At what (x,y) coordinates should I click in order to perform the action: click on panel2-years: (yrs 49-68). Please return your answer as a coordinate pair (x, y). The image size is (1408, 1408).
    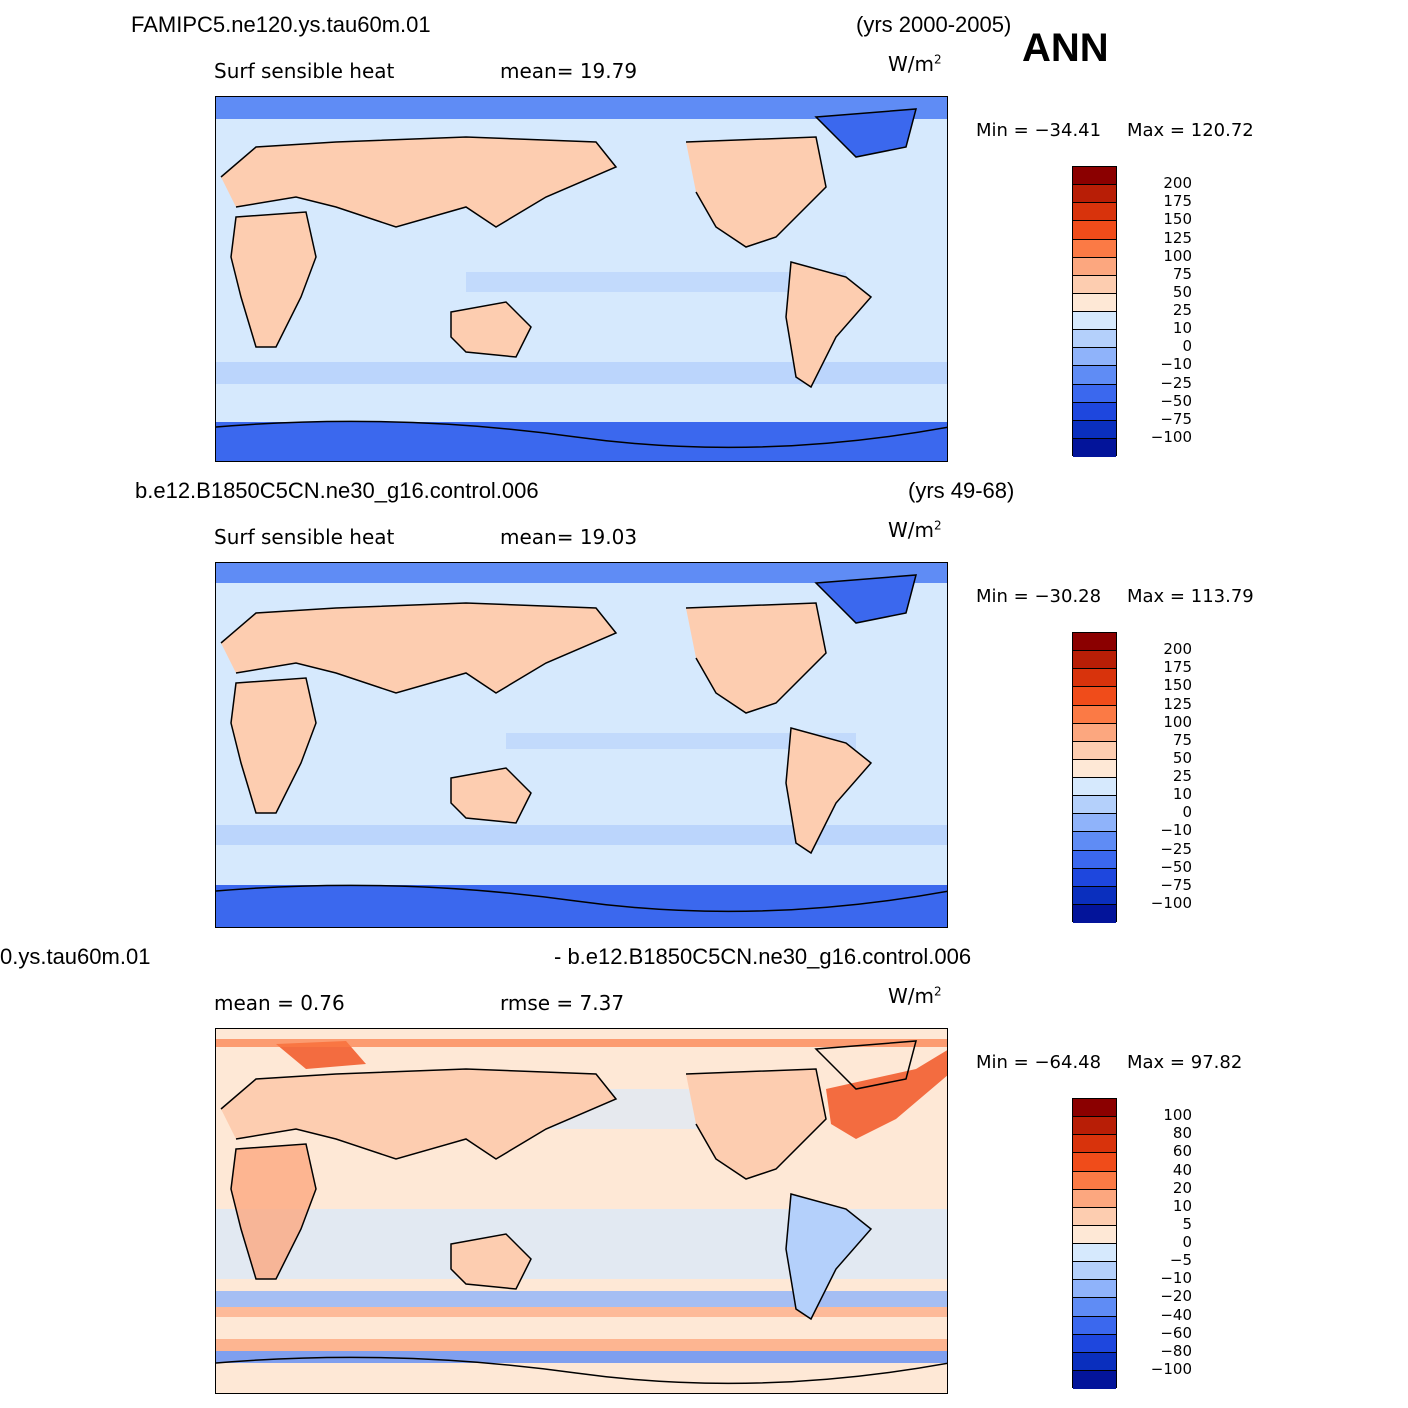
    Looking at the image, I should click on (961, 490).